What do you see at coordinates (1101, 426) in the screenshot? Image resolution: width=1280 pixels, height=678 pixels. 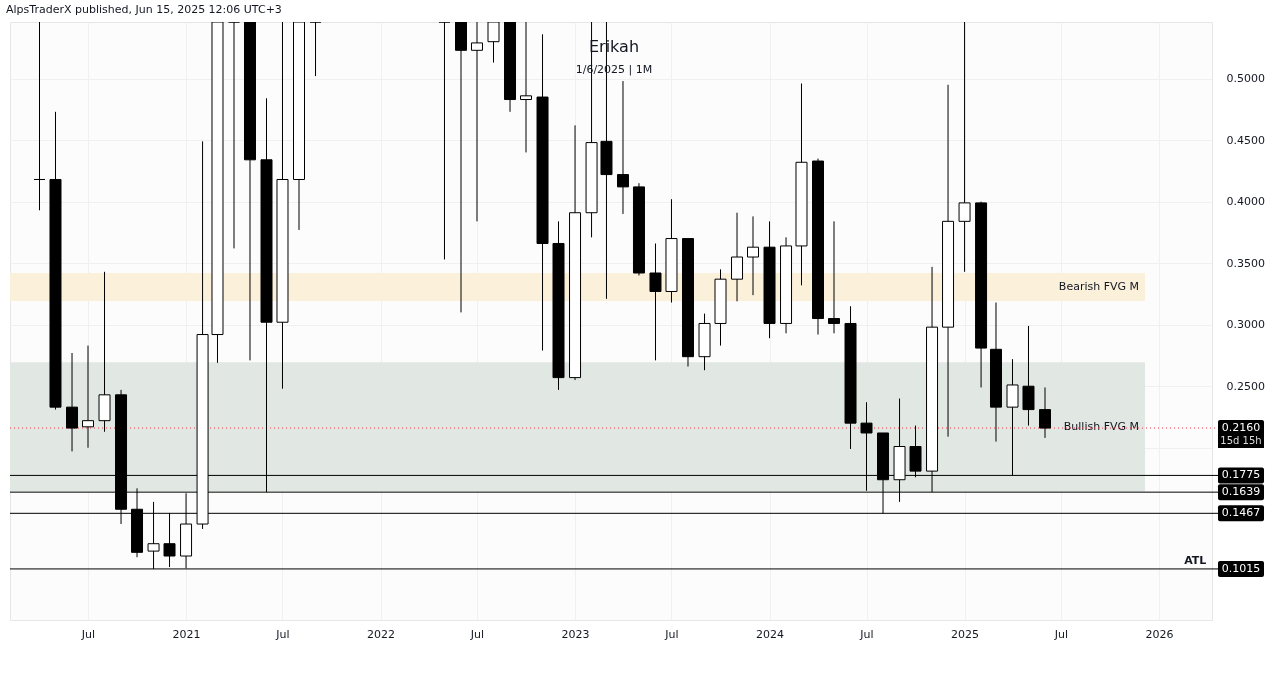 I see `band-label: Bullish FVG M` at bounding box center [1101, 426].